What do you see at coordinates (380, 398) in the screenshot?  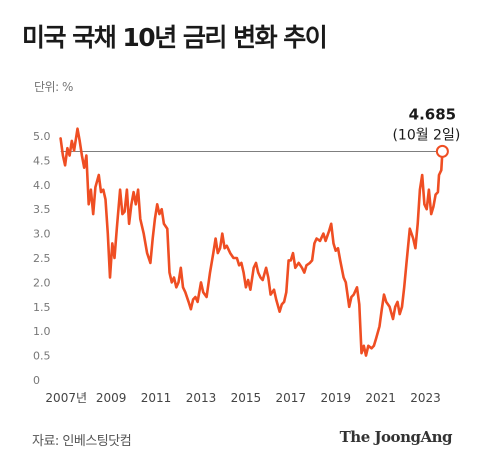 I see `x-tick-label: 2021` at bounding box center [380, 398].